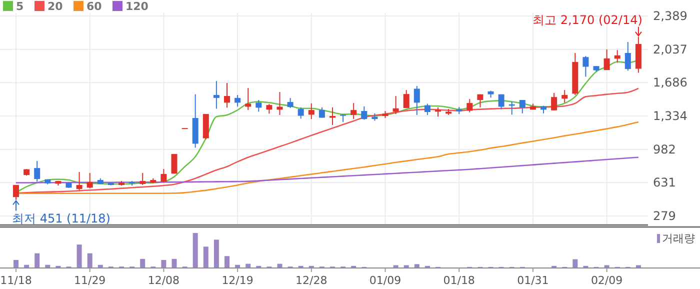  Describe the element at coordinates (664, 149) in the screenshot. I see `y-tick-label: 982` at that location.